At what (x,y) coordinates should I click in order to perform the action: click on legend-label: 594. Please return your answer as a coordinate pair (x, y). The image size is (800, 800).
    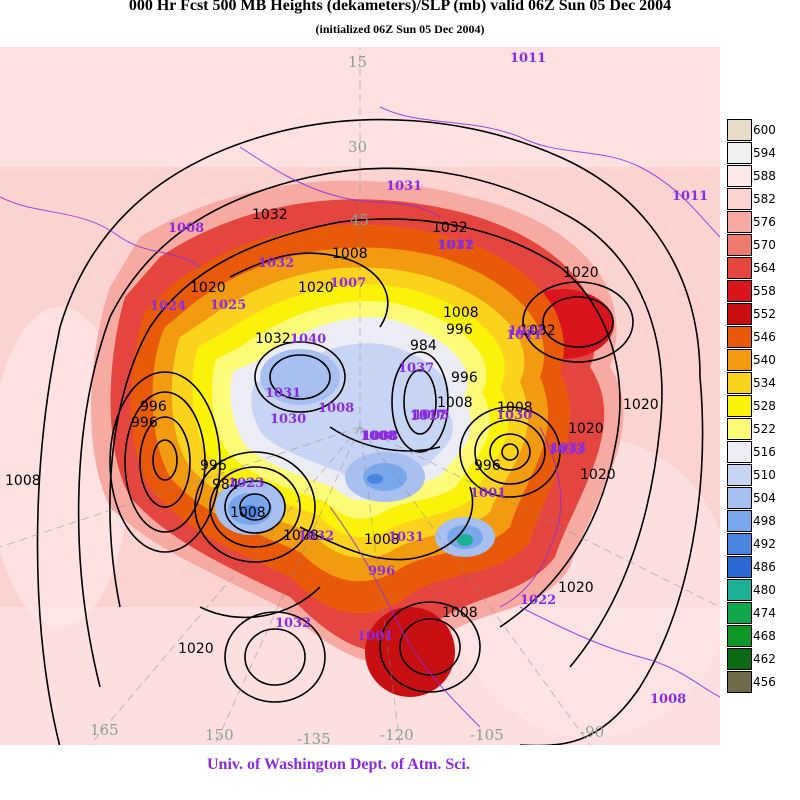
    Looking at the image, I should click on (764, 153).